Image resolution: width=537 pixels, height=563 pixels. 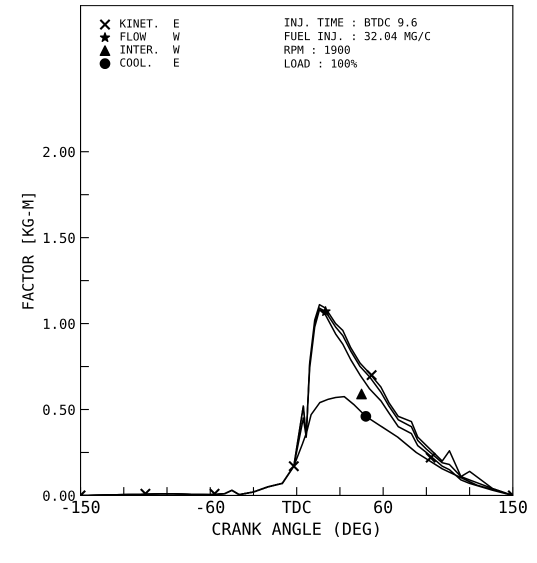 What do you see at coordinates (321, 63) in the screenshot?
I see `annotation: LOAD : 100%` at bounding box center [321, 63].